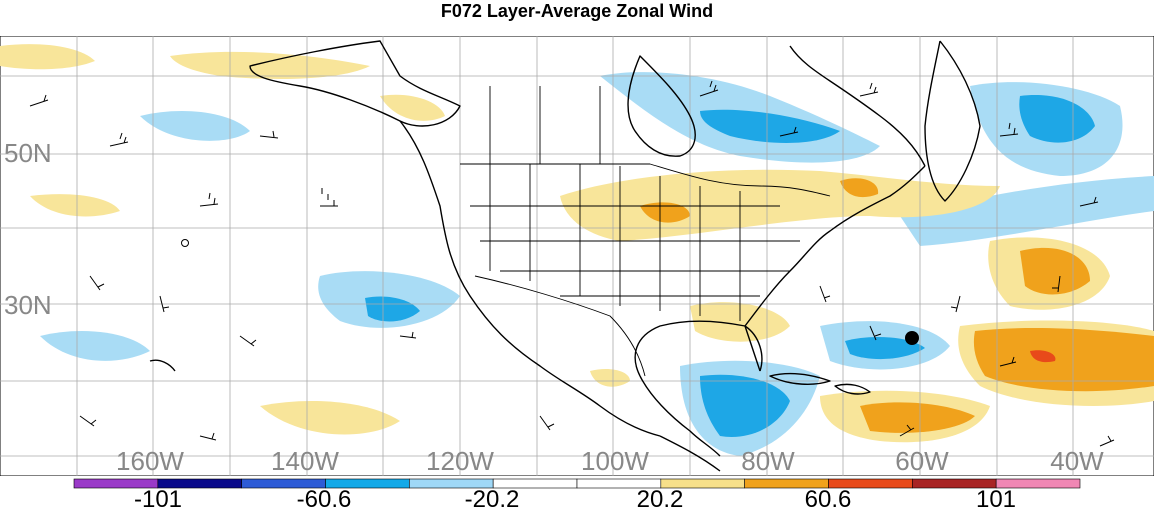 This screenshot has width=1154, height=514. I want to click on shade-blue-north-atlantic-core, so click(770, 126).